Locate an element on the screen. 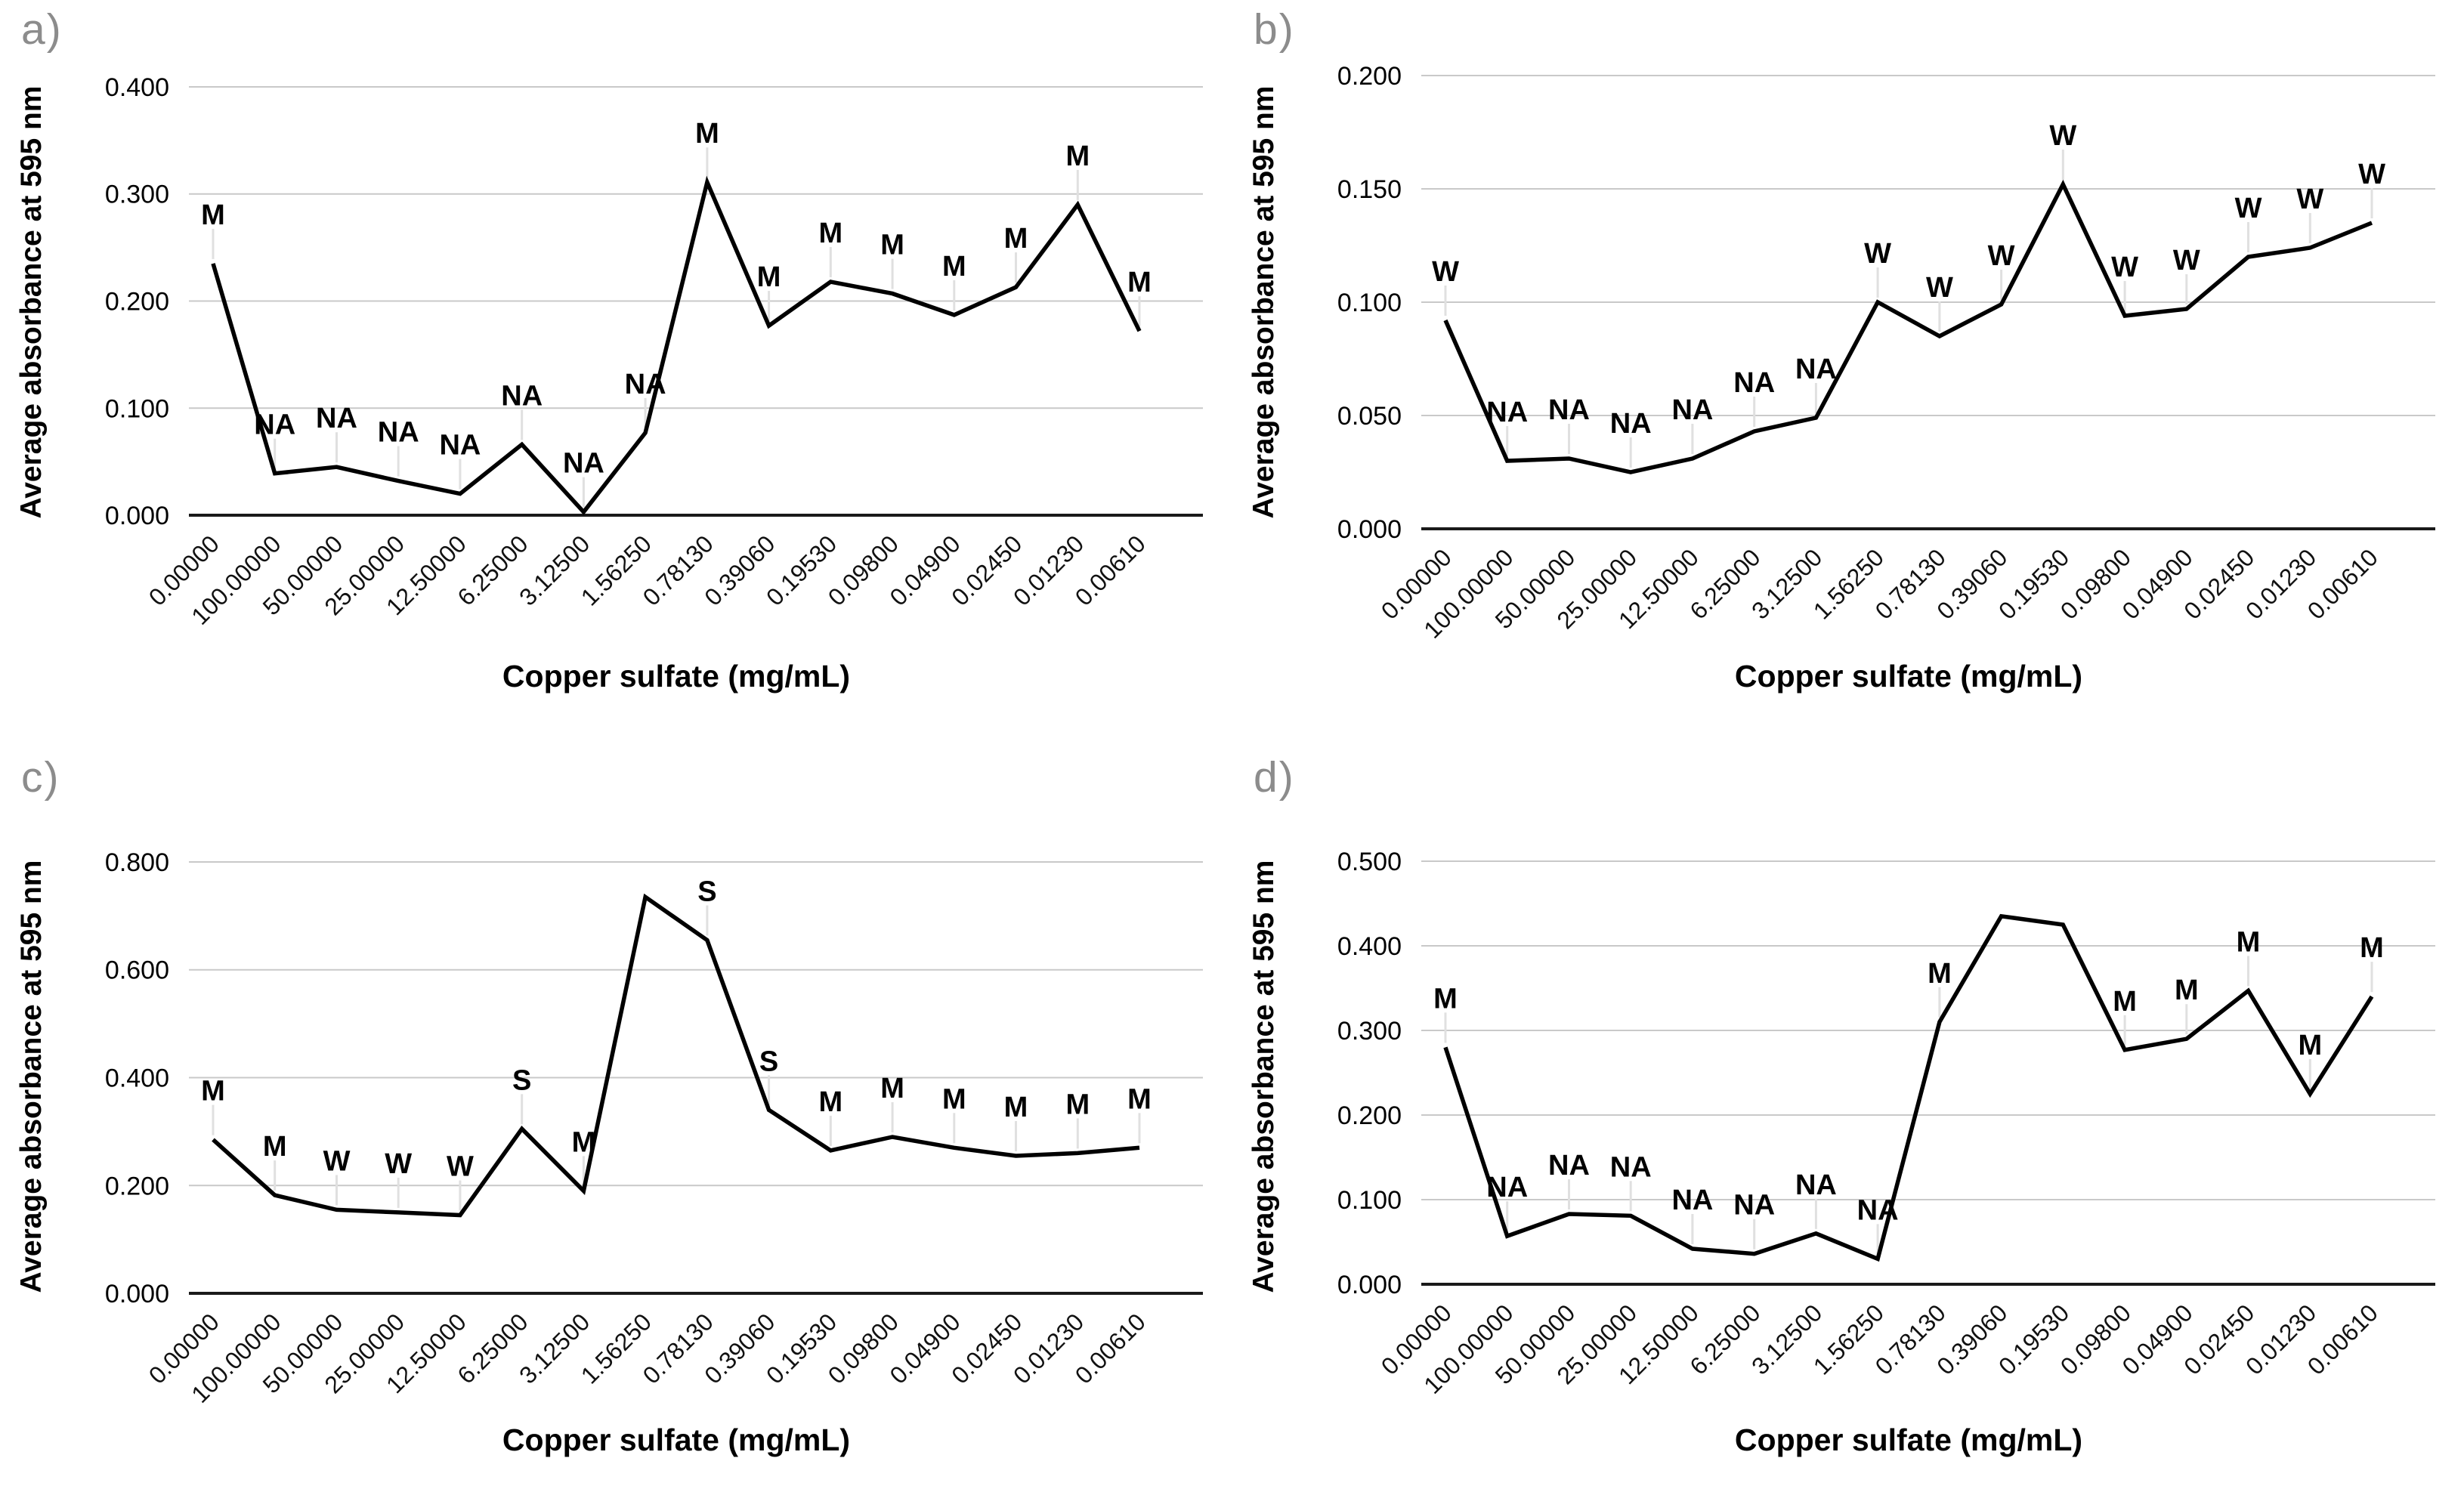 The width and height of the screenshot is (2464, 1492). panel-letter-a: a) is located at coordinates (42, 30).